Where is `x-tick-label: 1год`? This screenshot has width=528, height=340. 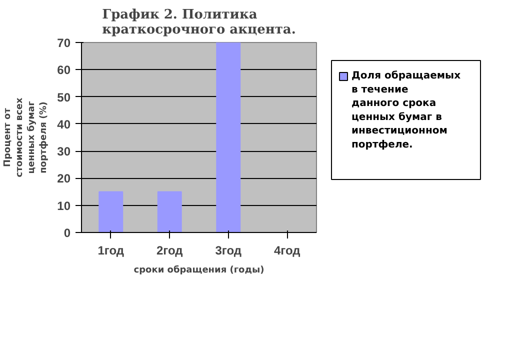 x-tick-label: 1год is located at coordinates (111, 251).